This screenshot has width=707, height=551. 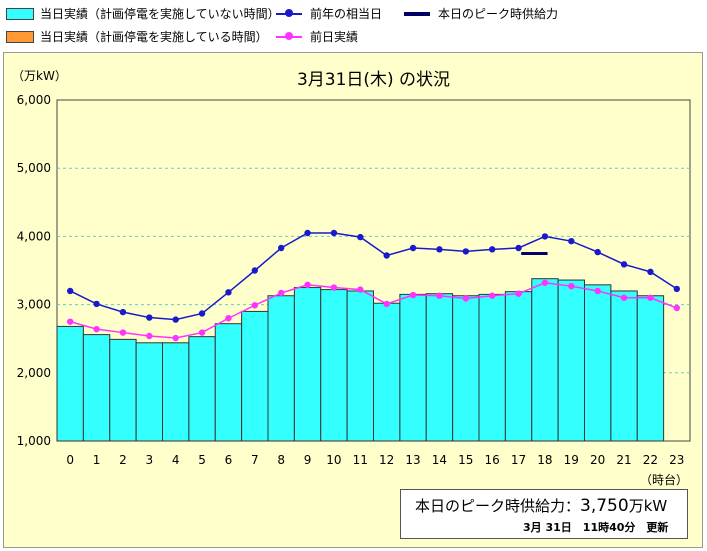 I want to click on legend-label-yesterday: 前日実績, so click(x=334, y=37).